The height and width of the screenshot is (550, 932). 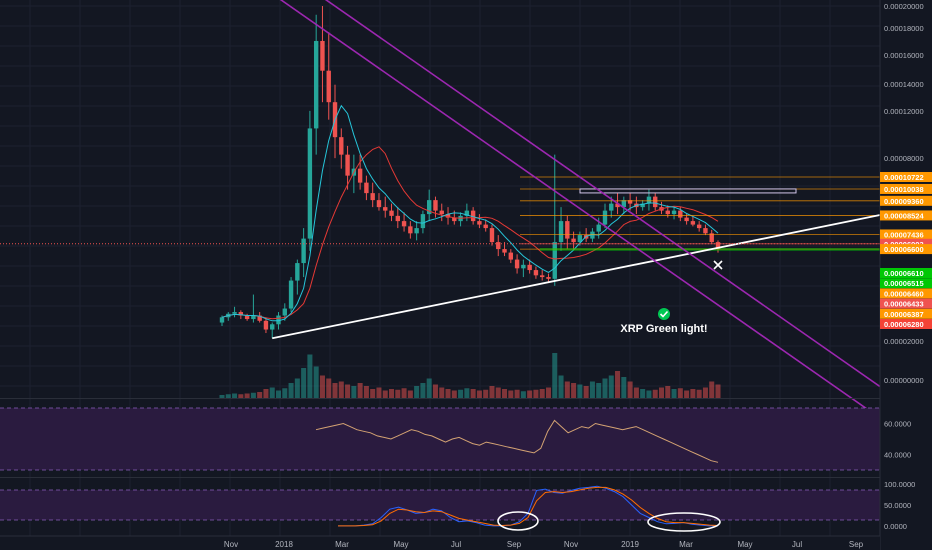 I want to click on price-tick-label: 0.00016000, so click(x=904, y=55).